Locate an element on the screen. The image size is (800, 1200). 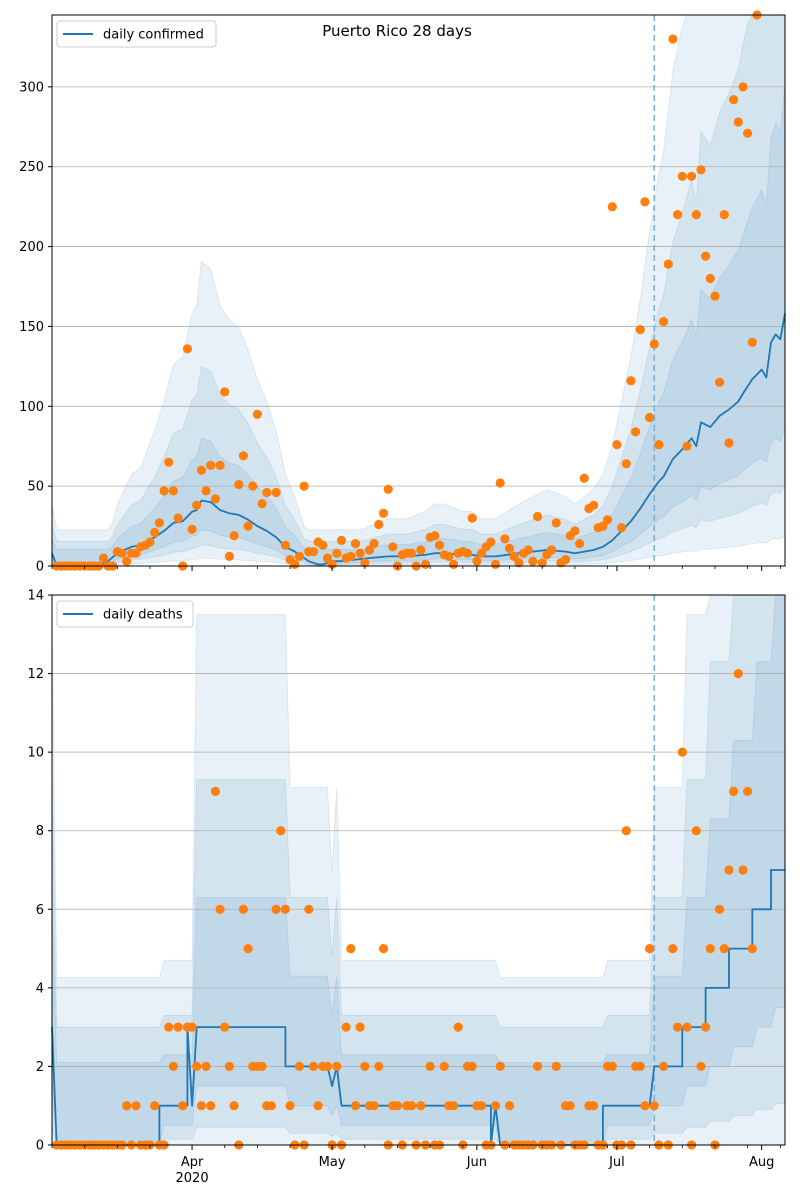
x-tick-label: Jul is located at coordinates (616, 1162).